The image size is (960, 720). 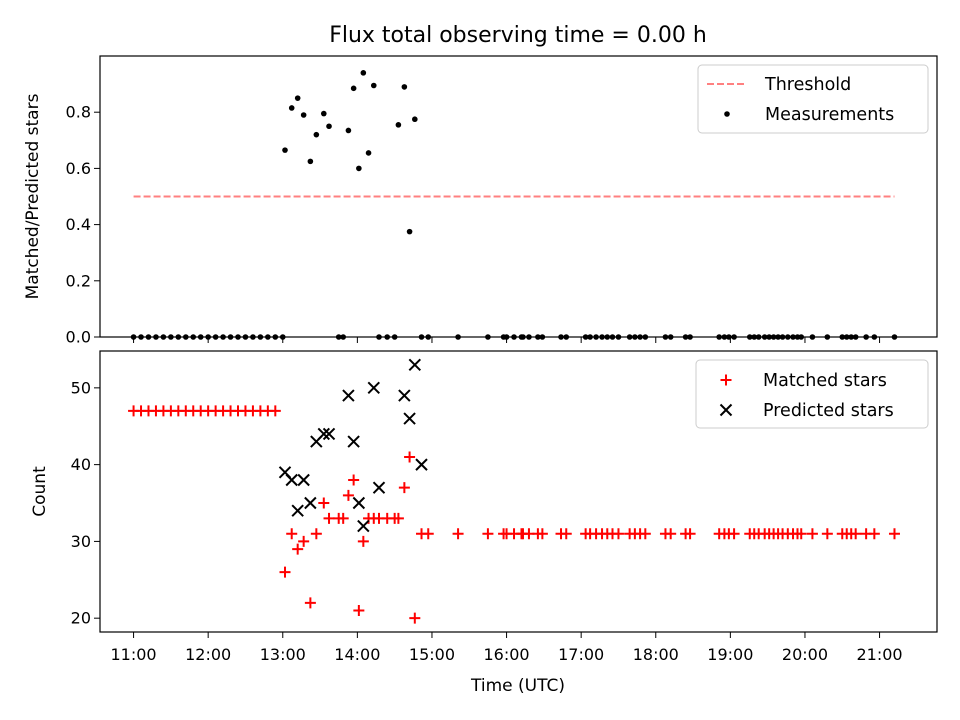 I want to click on count-y-tick-label: 30, so click(x=81, y=541).